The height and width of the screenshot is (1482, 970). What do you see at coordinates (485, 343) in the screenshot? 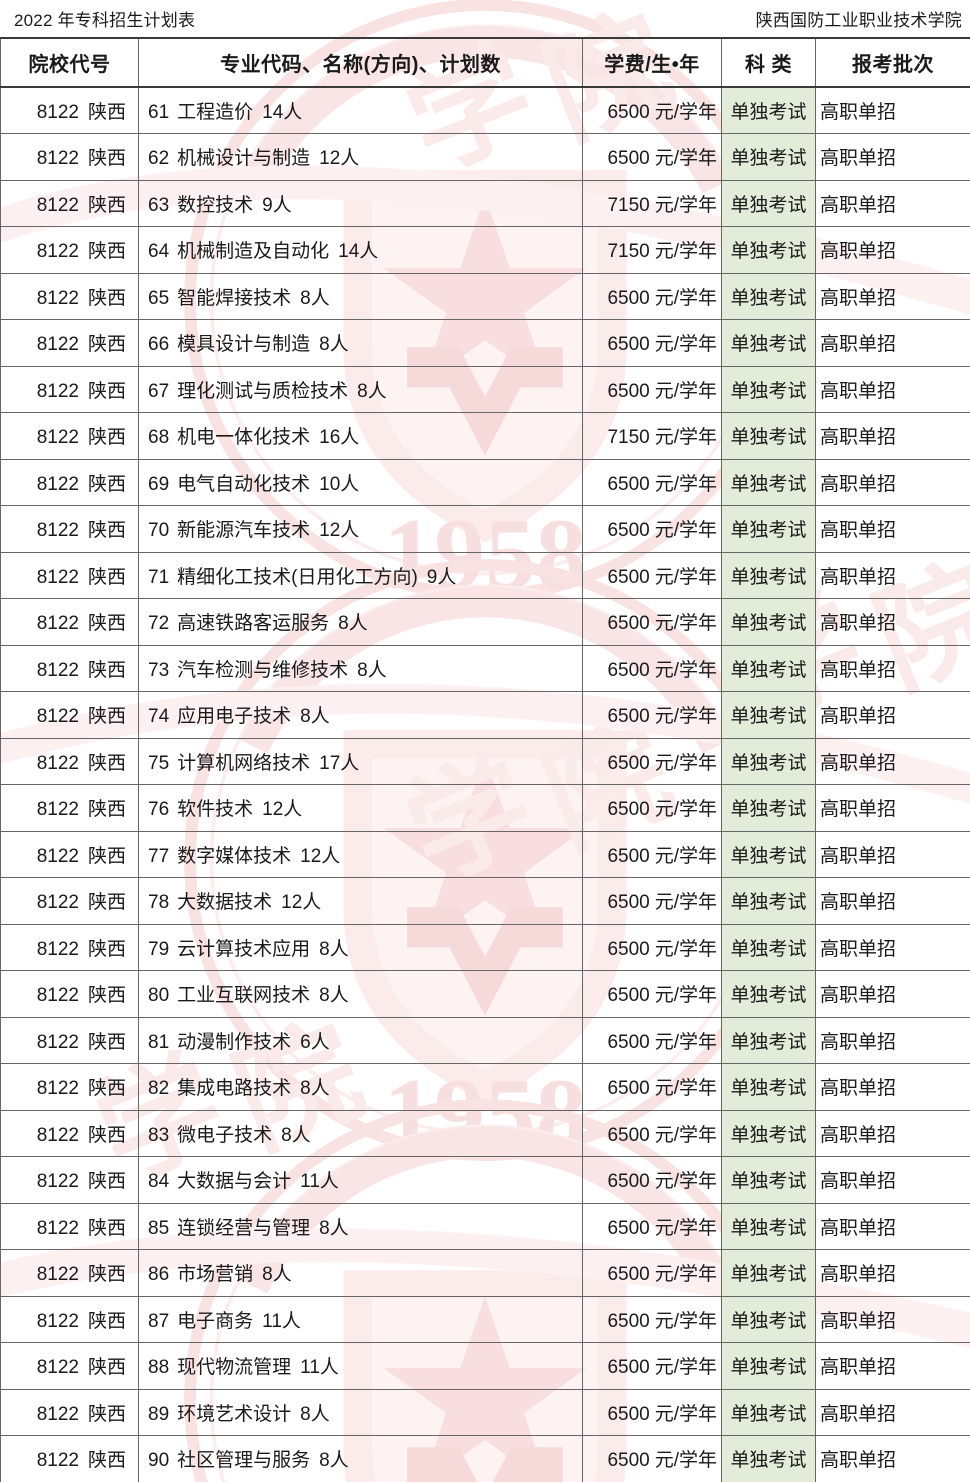
I see `table-row: 8122 陕西 66 模具设计与制造 8人 6500 元/学年 单独考试 高职单招` at bounding box center [485, 343].